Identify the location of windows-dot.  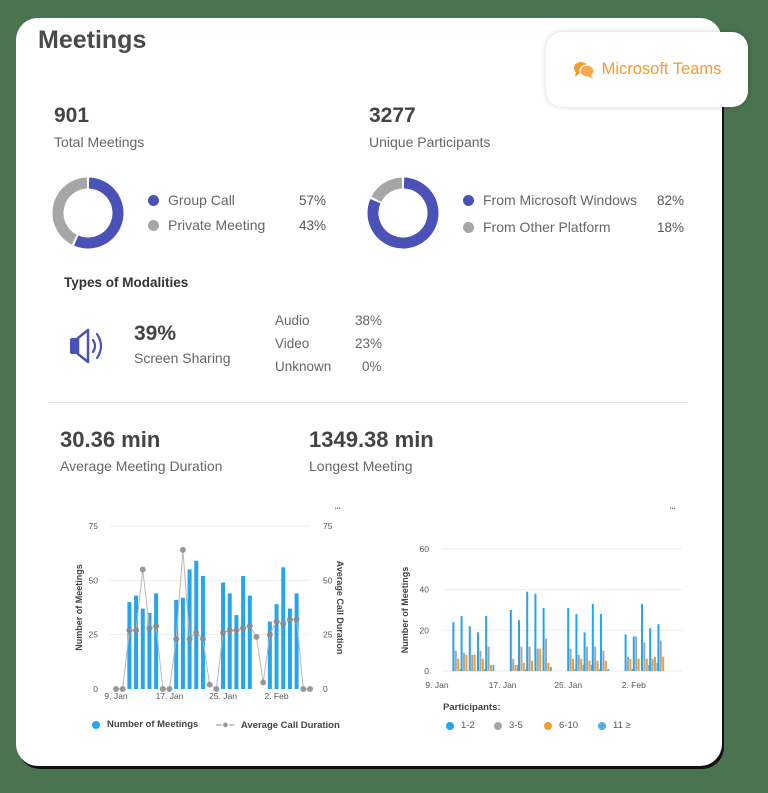
(468, 200).